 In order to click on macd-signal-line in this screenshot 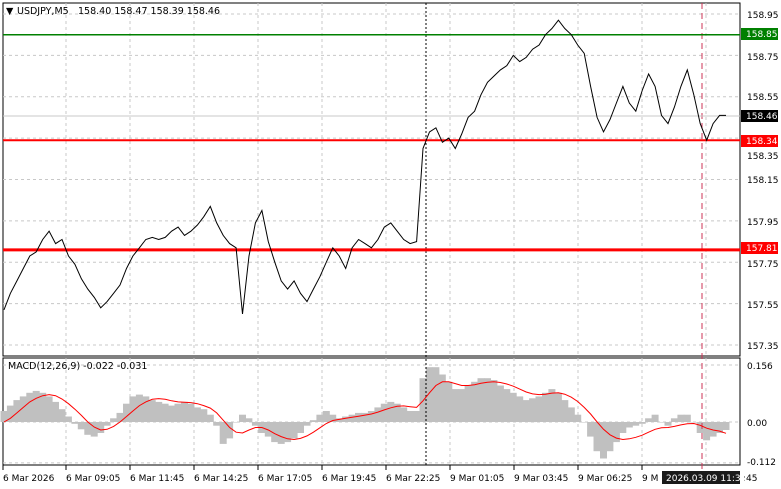, I will do `click(365, 411)`.